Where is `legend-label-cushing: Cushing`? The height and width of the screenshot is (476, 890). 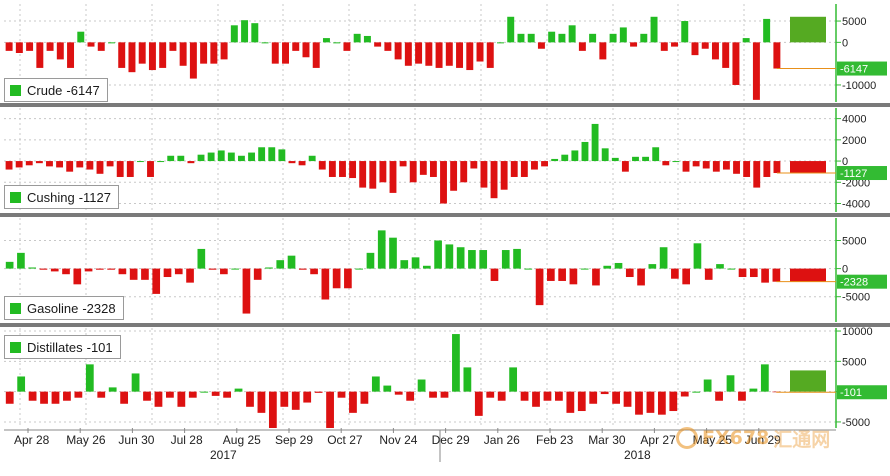 legend-label-cushing: Cushing is located at coordinates (51, 197).